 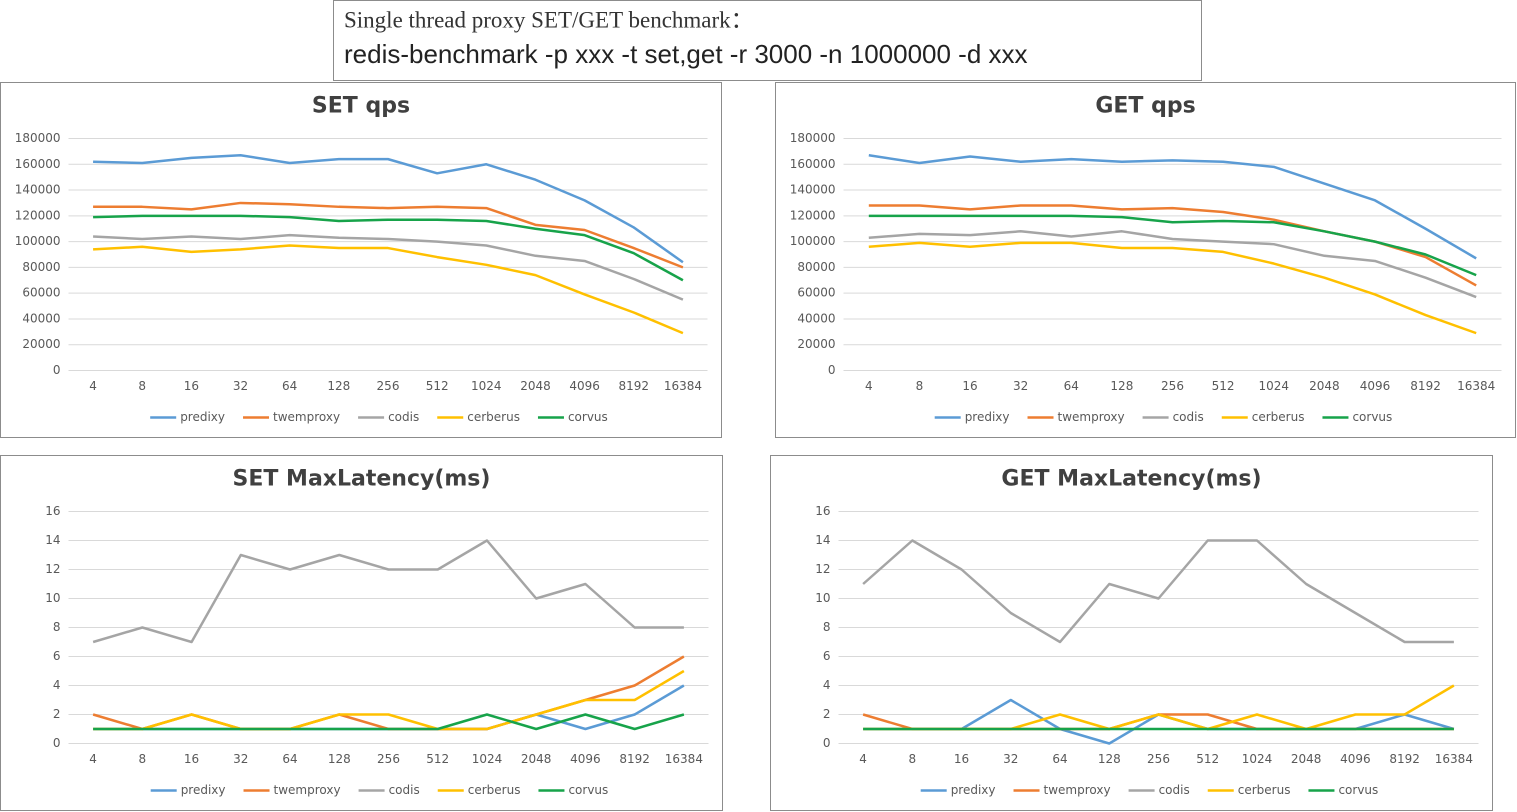 What do you see at coordinates (361, 106) in the screenshot?
I see `chart-title: SET qps` at bounding box center [361, 106].